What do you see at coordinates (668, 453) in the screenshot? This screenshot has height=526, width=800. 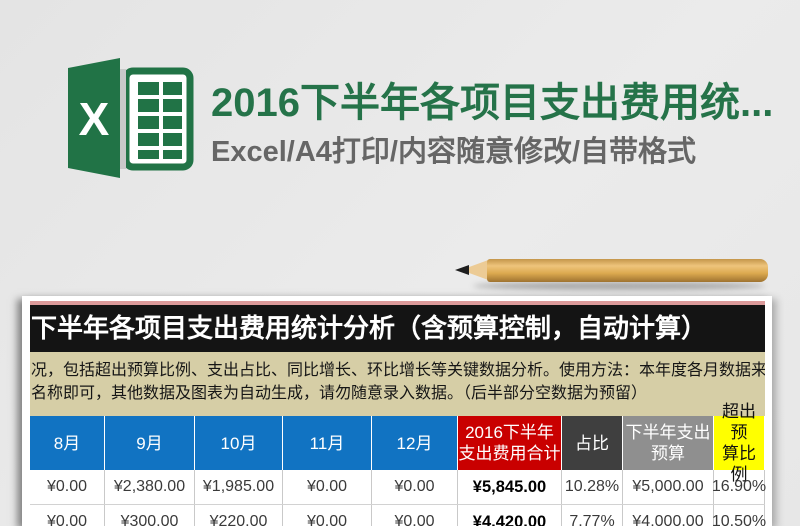 I see `header-label: 预算` at bounding box center [668, 453].